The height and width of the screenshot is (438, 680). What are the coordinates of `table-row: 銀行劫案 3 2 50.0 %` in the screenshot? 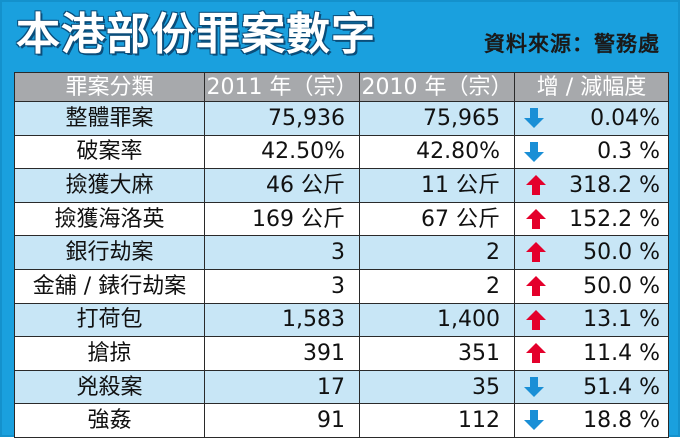 It's located at (341, 252).